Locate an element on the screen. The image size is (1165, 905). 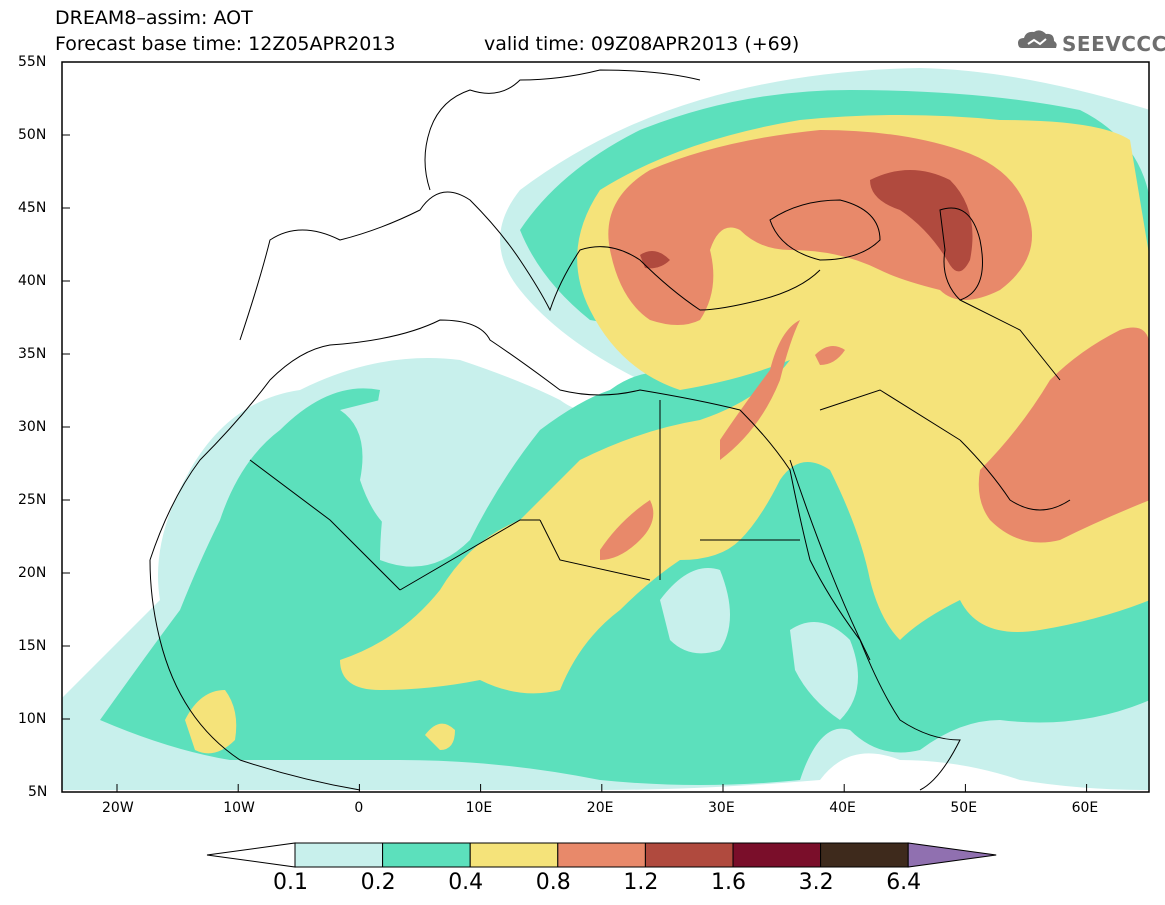
aot-contour-0.8-libya is located at coordinates (627, 530).